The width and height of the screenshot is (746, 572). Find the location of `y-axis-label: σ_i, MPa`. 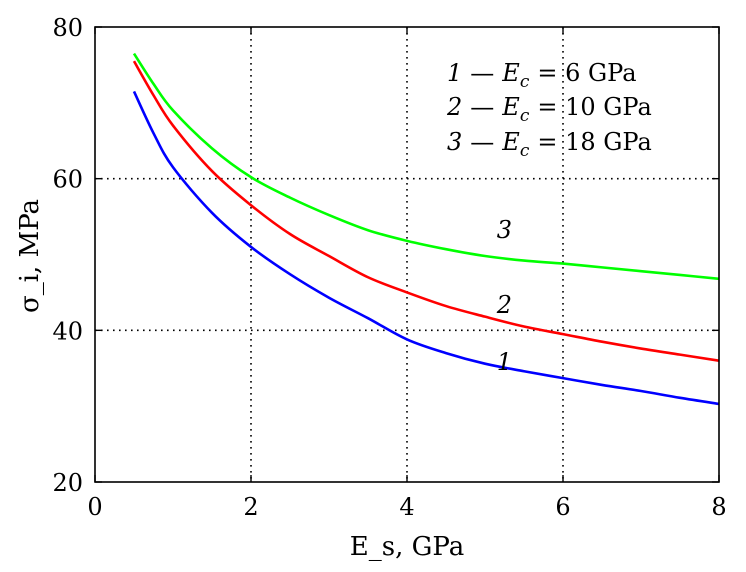

y-axis-label: σ_i, MPa is located at coordinates (30, 256).